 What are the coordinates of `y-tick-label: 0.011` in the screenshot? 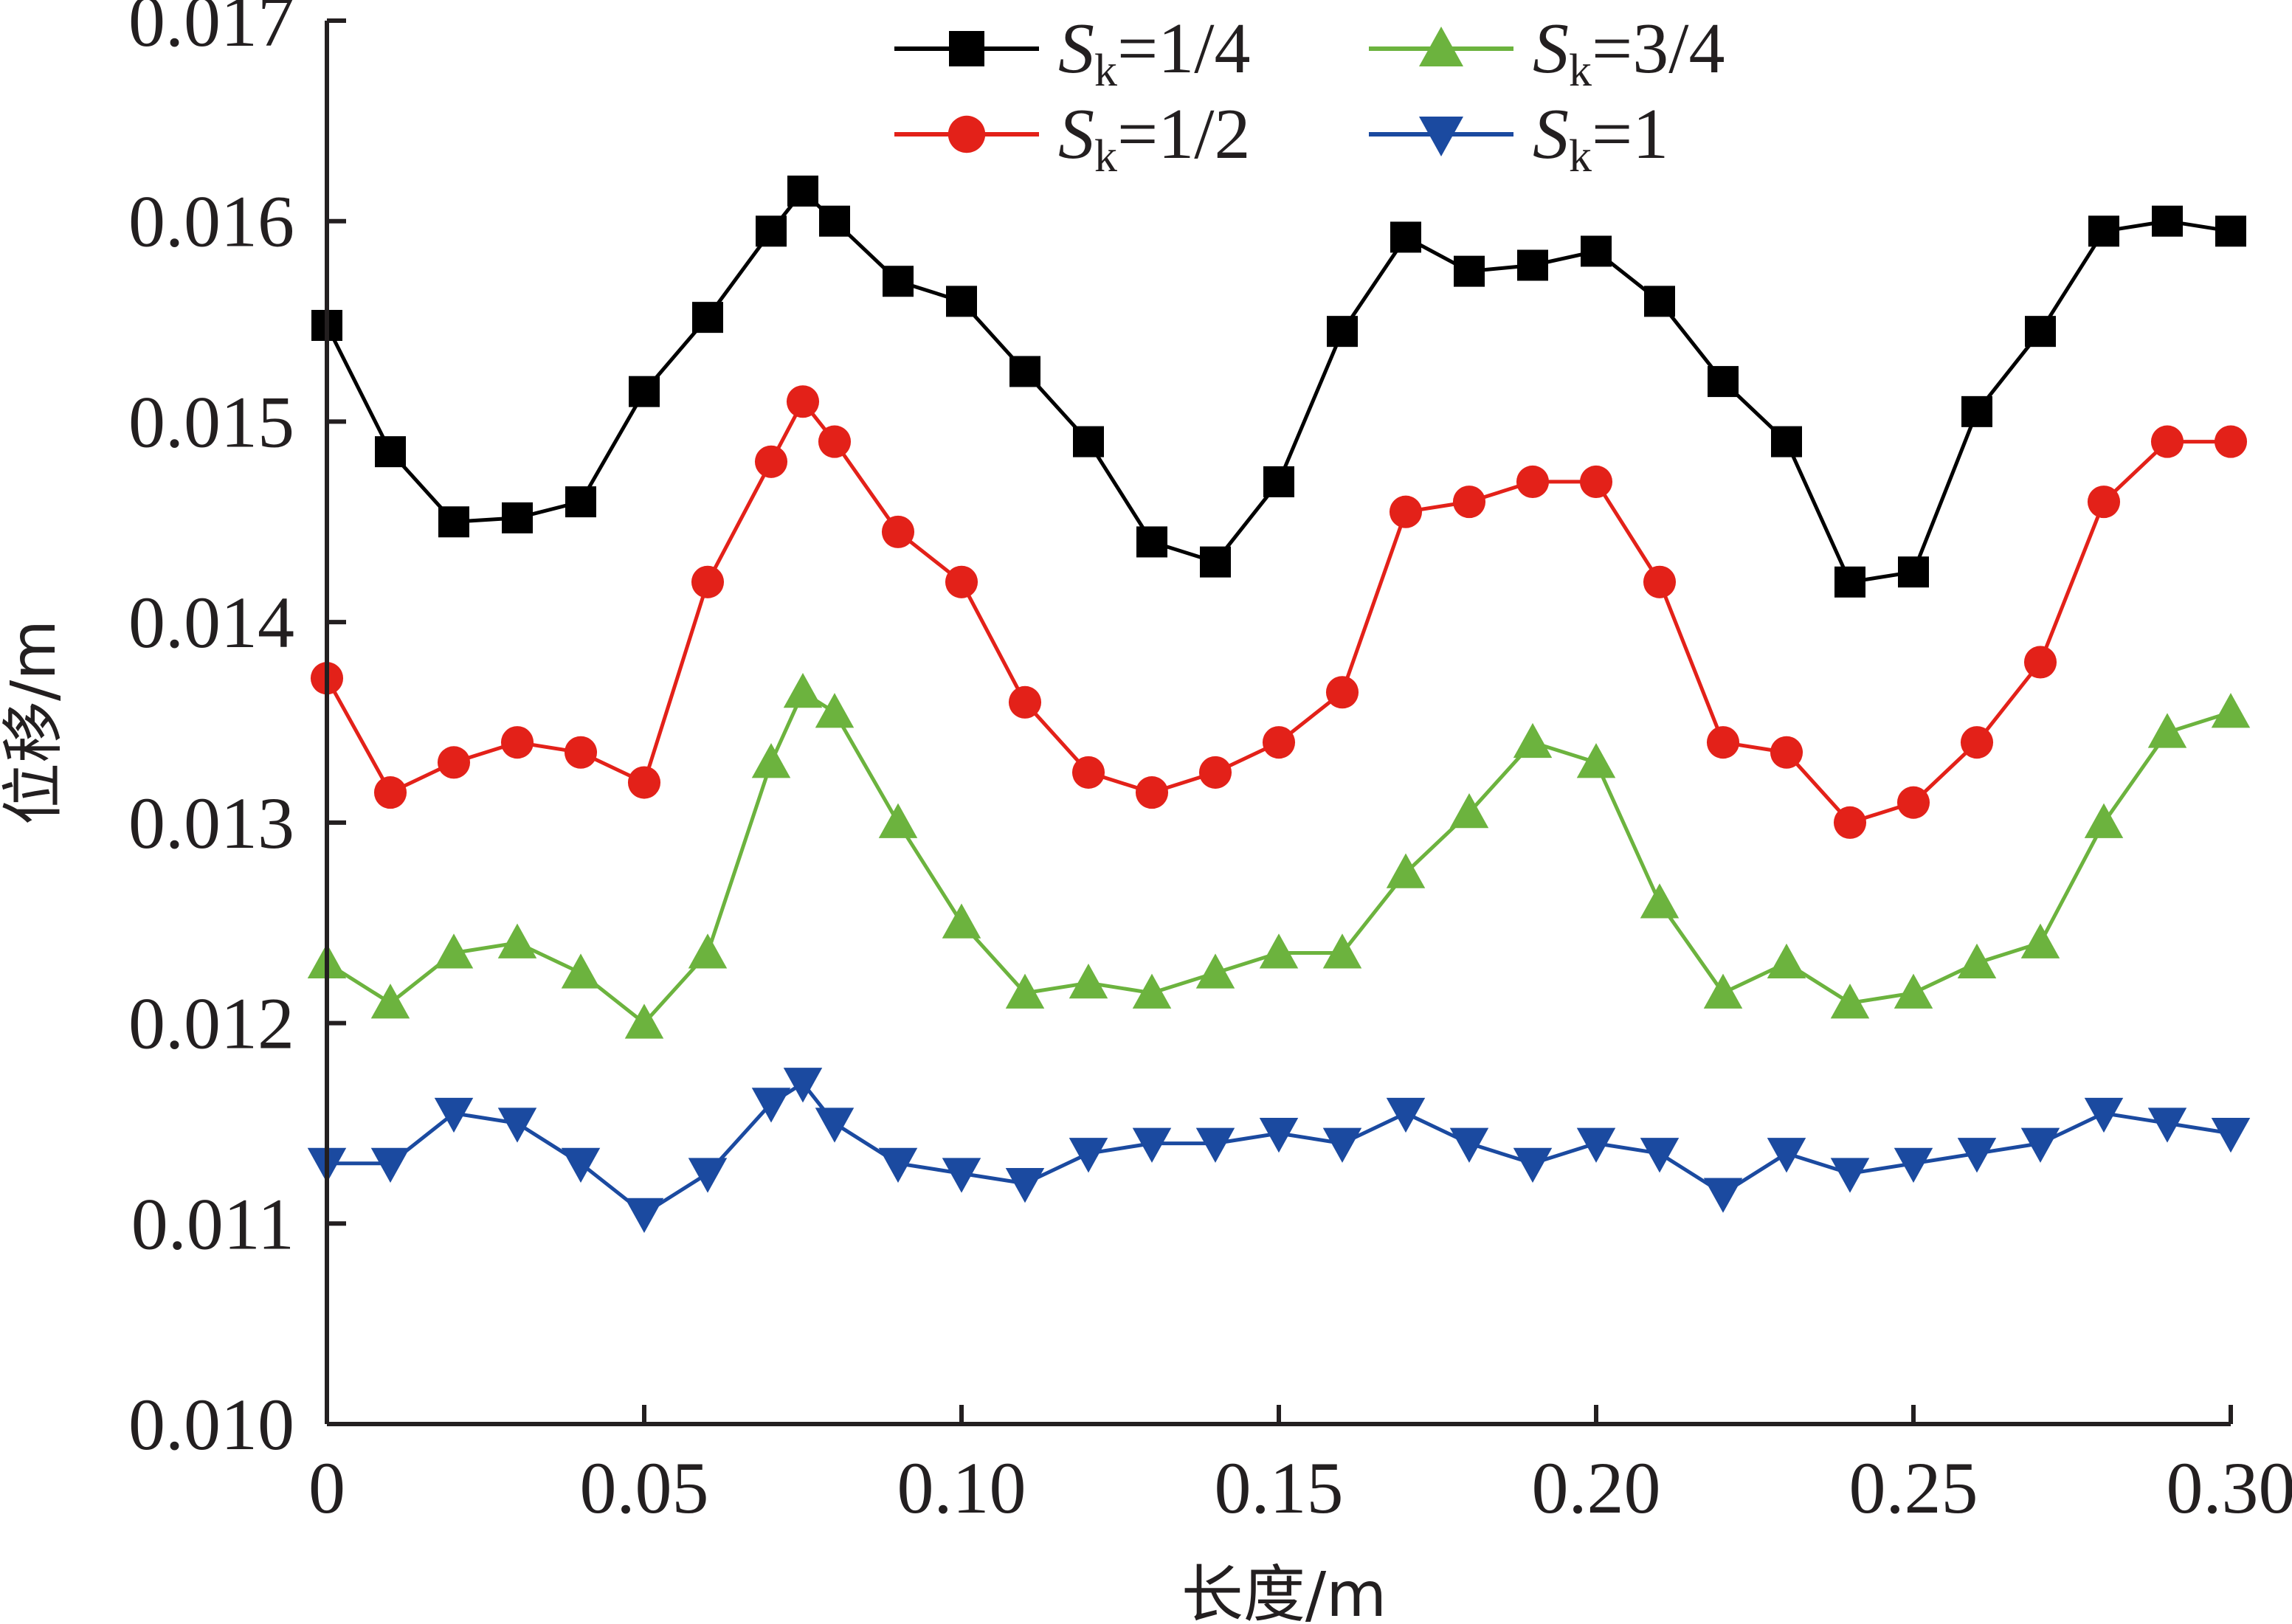 It's located at (212, 1224).